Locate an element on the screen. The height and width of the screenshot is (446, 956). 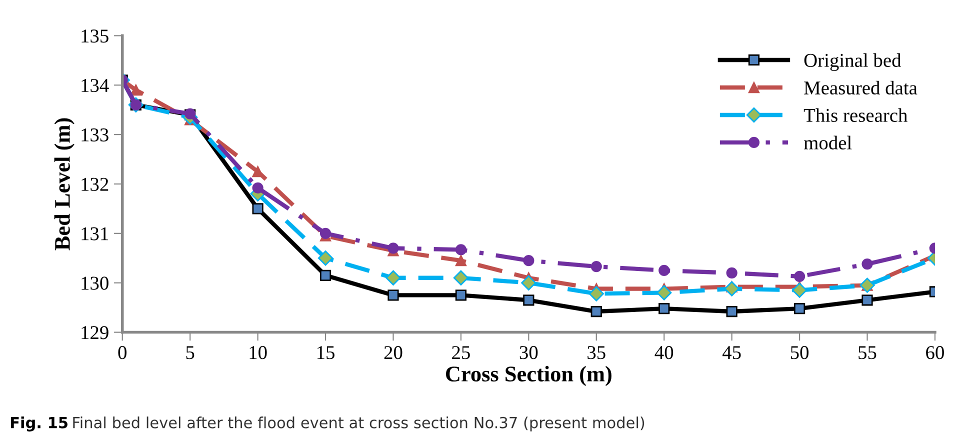
x-tick-label: 55 is located at coordinates (867, 353).